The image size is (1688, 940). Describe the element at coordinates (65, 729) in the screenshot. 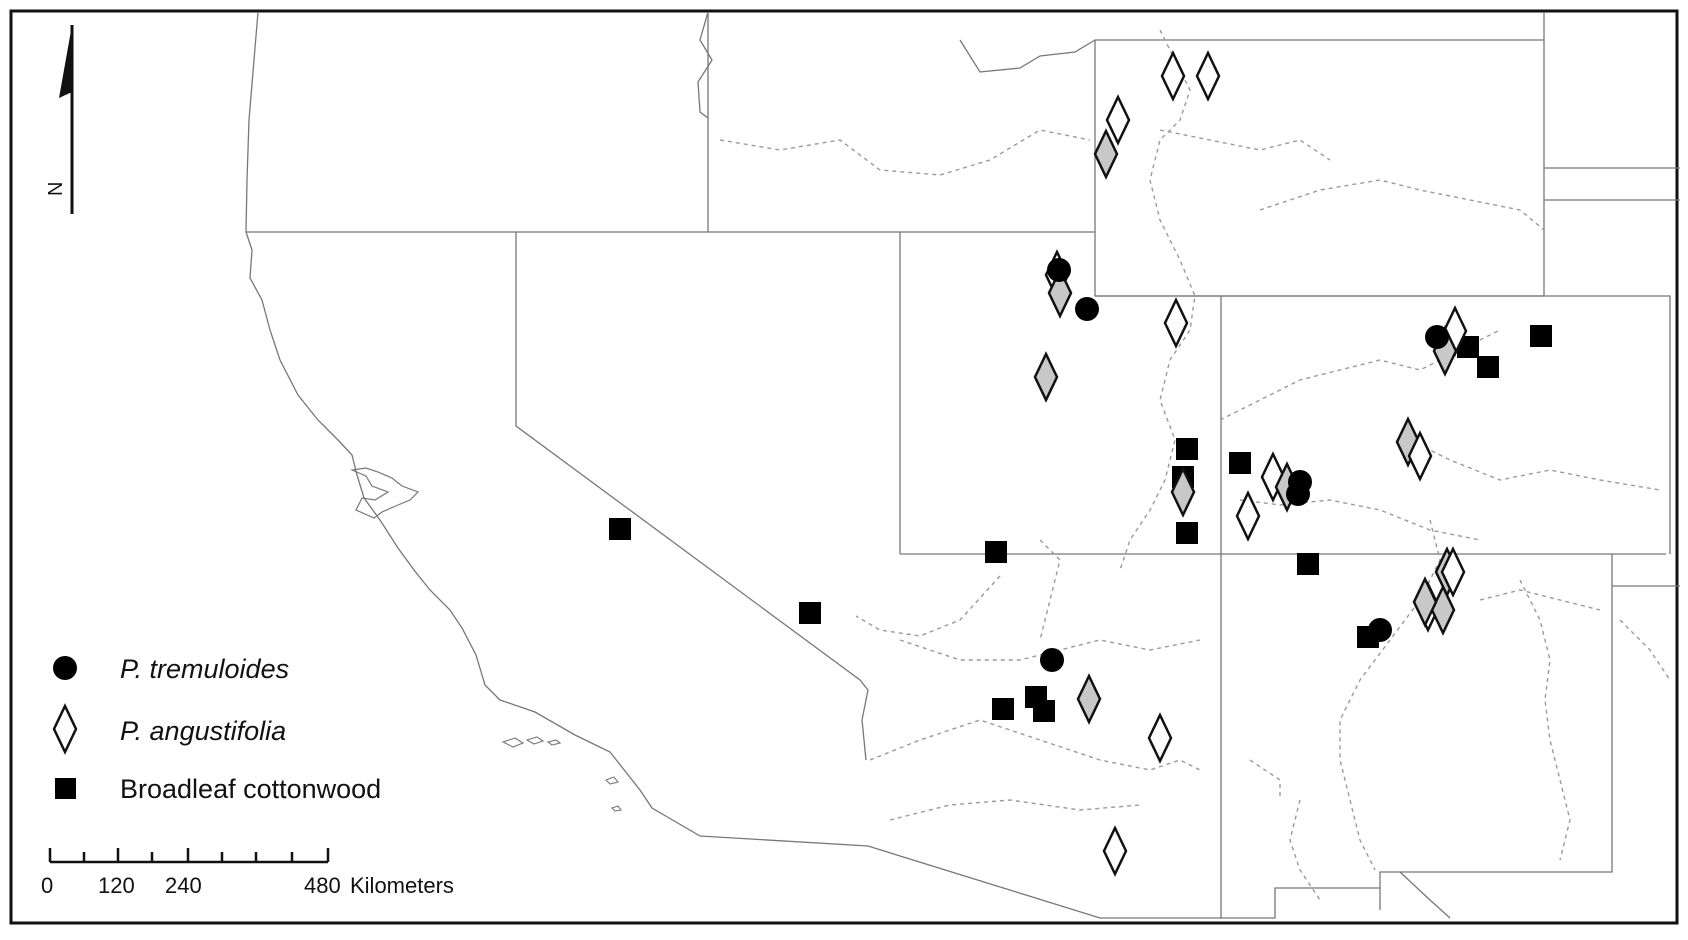

I see `legend-diamond-symbol` at that location.